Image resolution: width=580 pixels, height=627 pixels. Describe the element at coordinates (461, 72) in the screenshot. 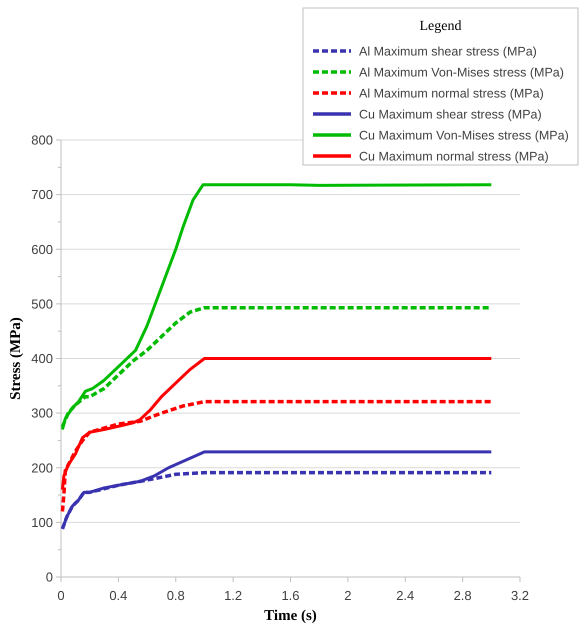

I see `legend-label: Al Maximum Von-Mises stress (MPa)` at that location.